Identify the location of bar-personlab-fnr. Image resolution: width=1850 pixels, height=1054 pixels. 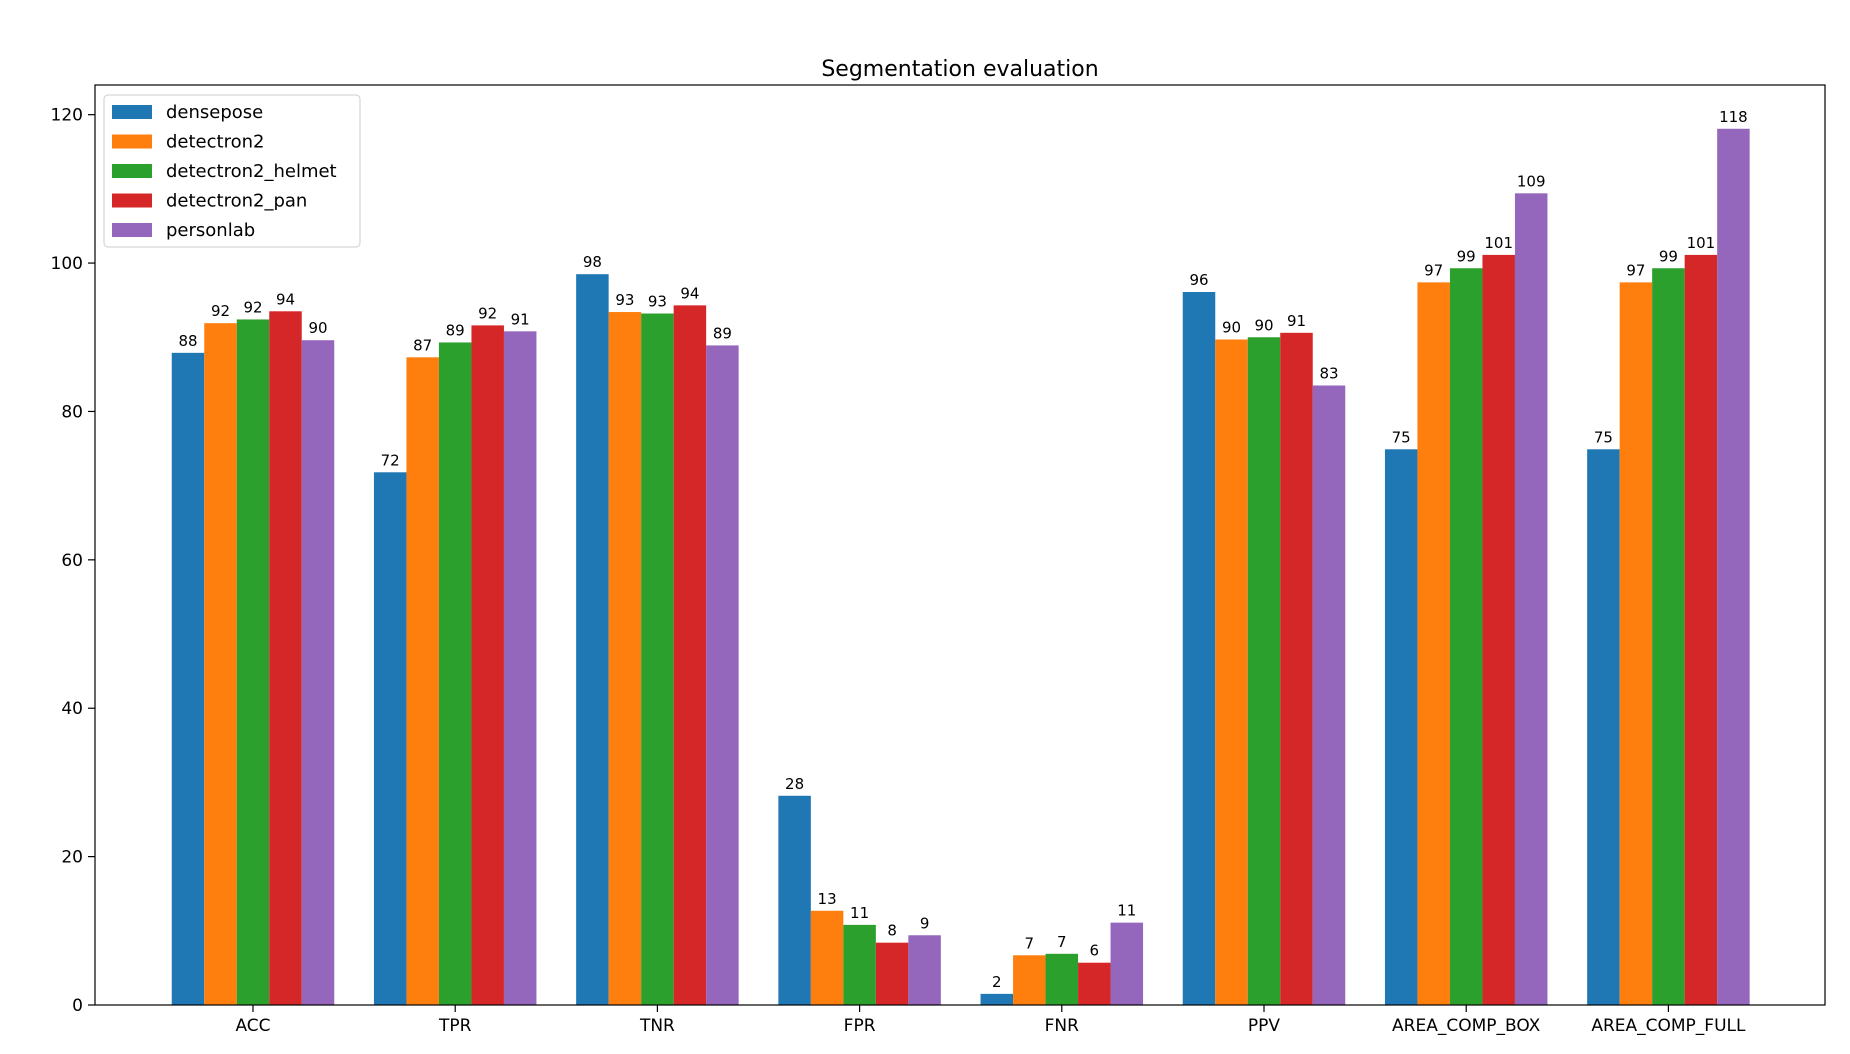
(1127, 963).